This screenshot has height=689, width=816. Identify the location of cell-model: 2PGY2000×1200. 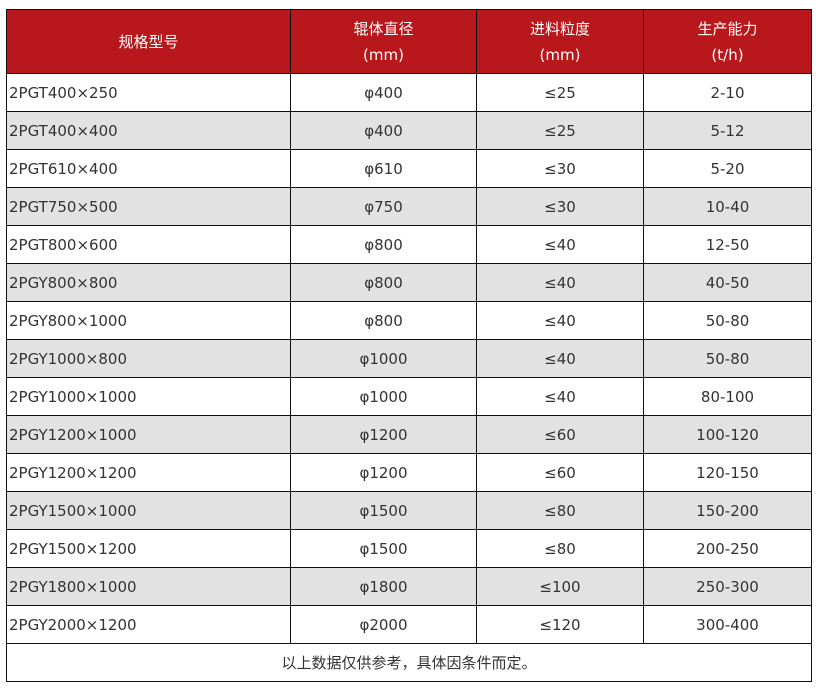
(148, 624).